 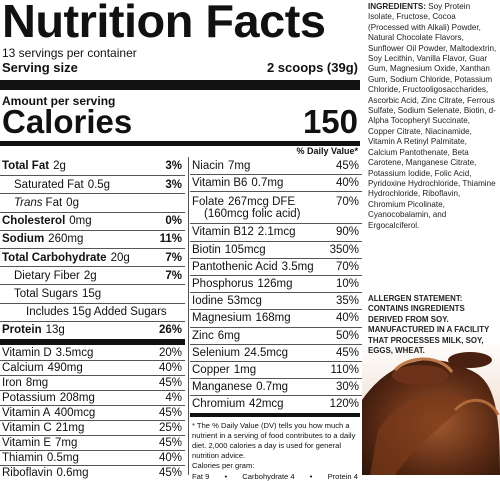 I want to click on nutrient-row: Total Sugars 15g, so click(x=92, y=293).